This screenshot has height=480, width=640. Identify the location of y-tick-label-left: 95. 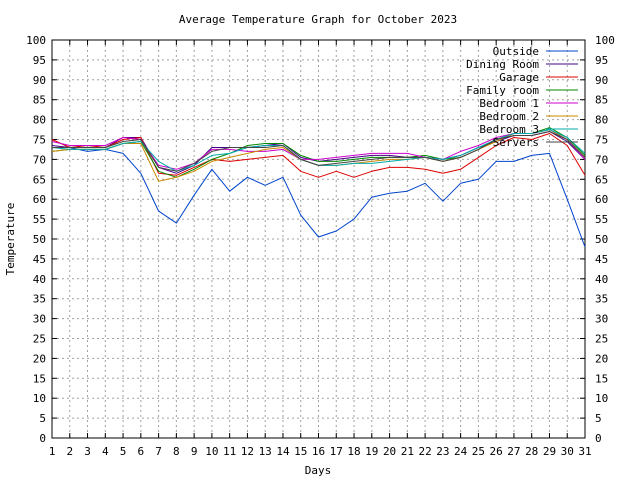
(39, 60).